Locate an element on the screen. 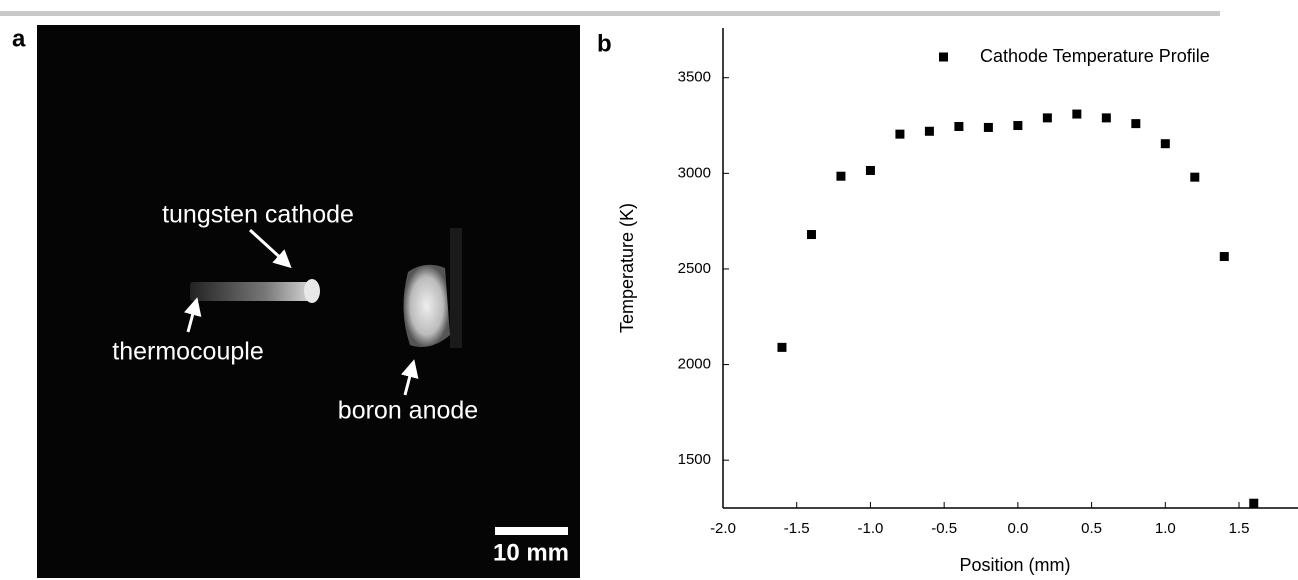 The width and height of the screenshot is (1298, 580). y-tick-label: 1500 is located at coordinates (694, 459).